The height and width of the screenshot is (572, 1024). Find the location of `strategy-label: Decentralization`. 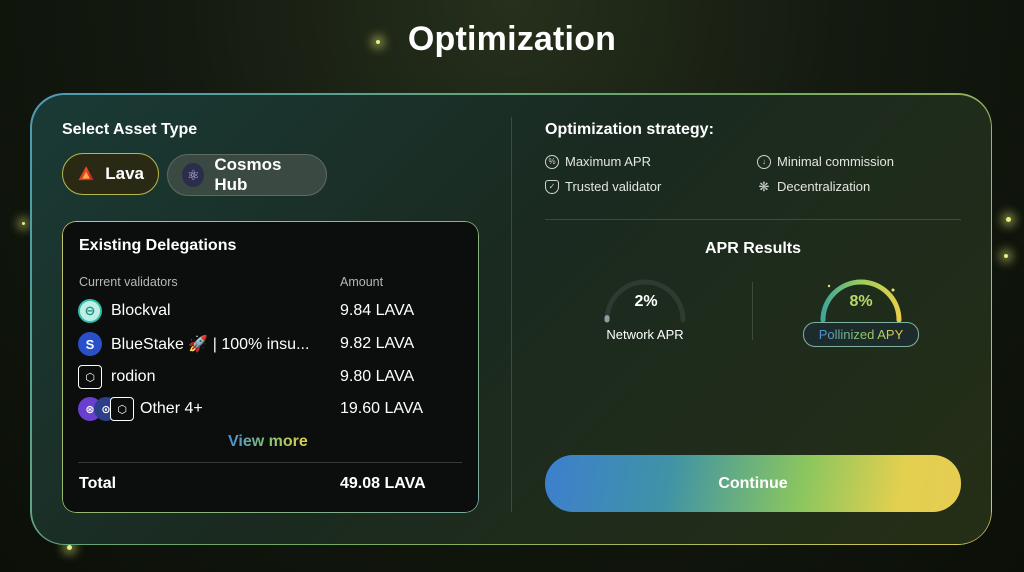

strategy-label: Decentralization is located at coordinates (824, 186).